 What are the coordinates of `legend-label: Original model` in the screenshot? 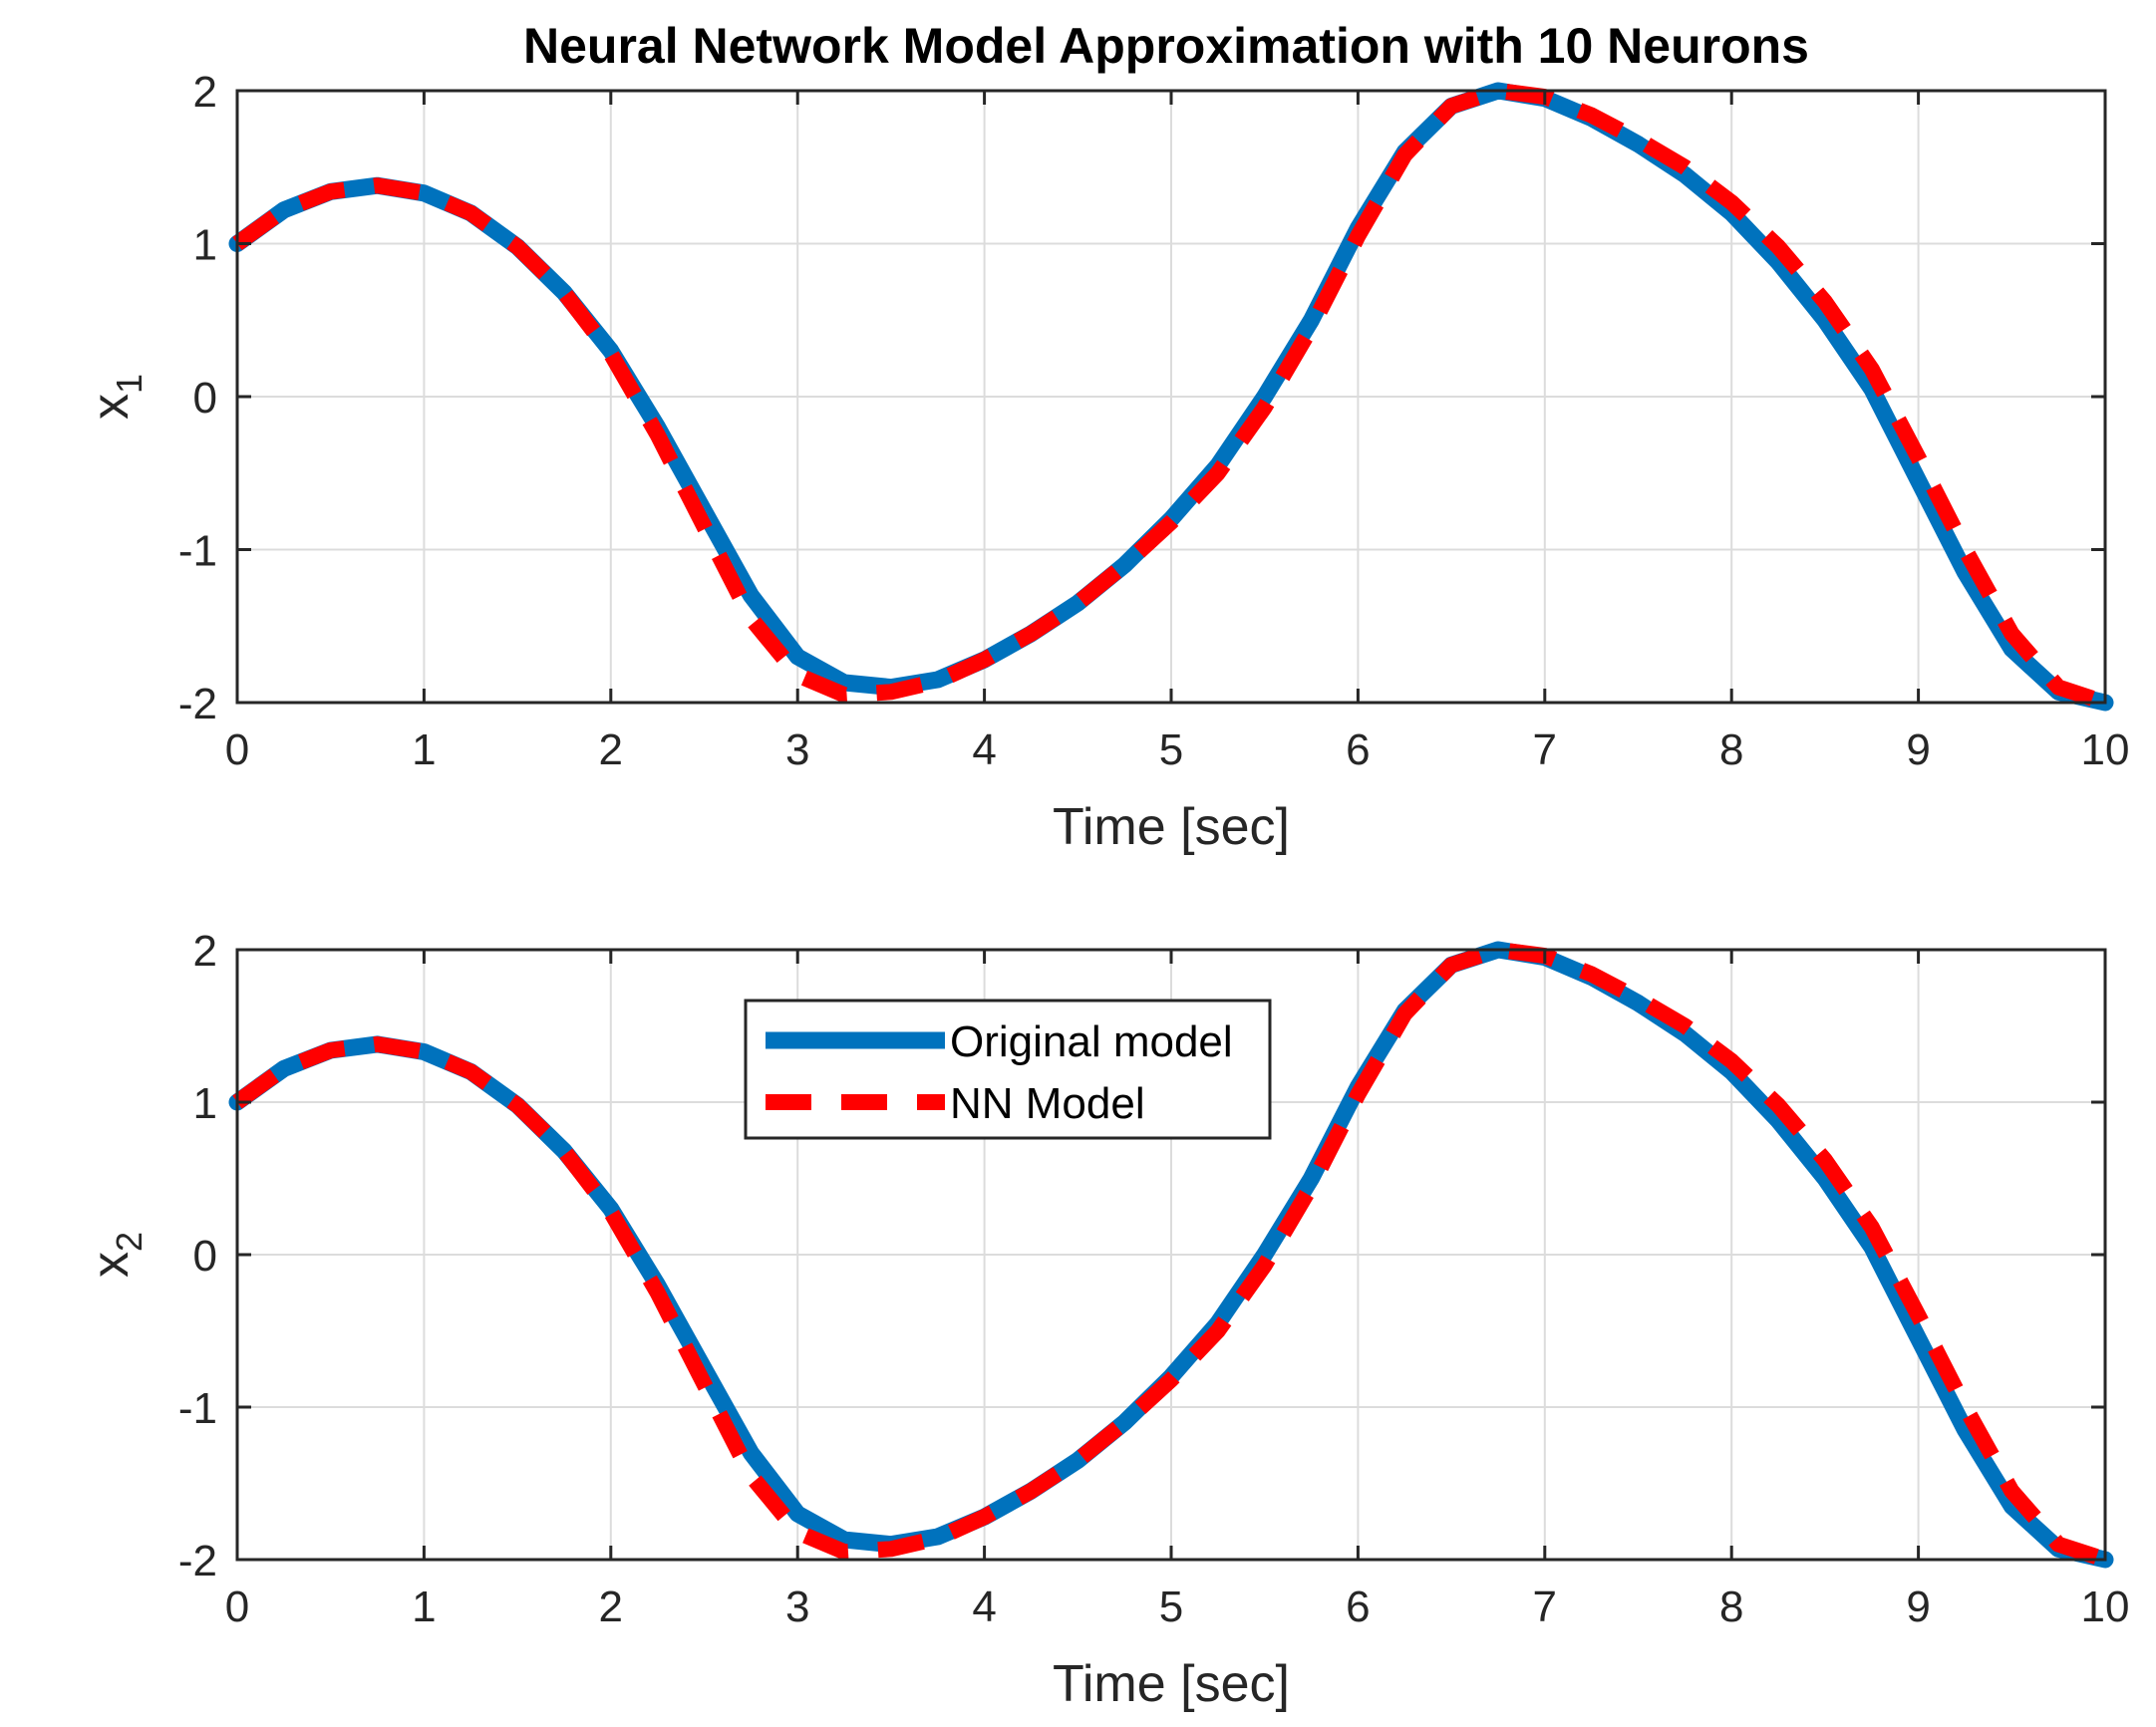 It's located at (1092, 1042).